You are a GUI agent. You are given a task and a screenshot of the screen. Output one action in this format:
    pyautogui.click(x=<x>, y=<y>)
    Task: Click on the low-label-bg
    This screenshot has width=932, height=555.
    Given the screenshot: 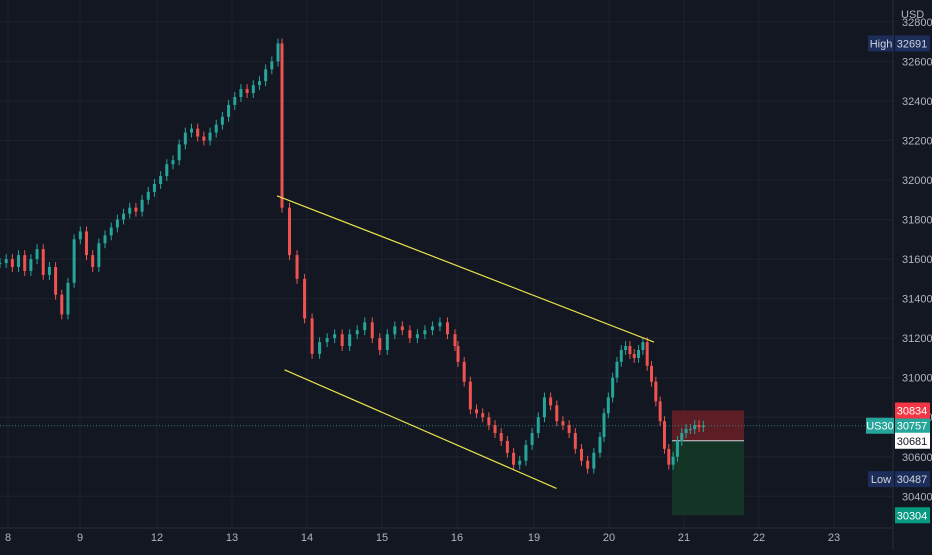 What is the action you would take?
    pyautogui.click(x=881, y=479)
    